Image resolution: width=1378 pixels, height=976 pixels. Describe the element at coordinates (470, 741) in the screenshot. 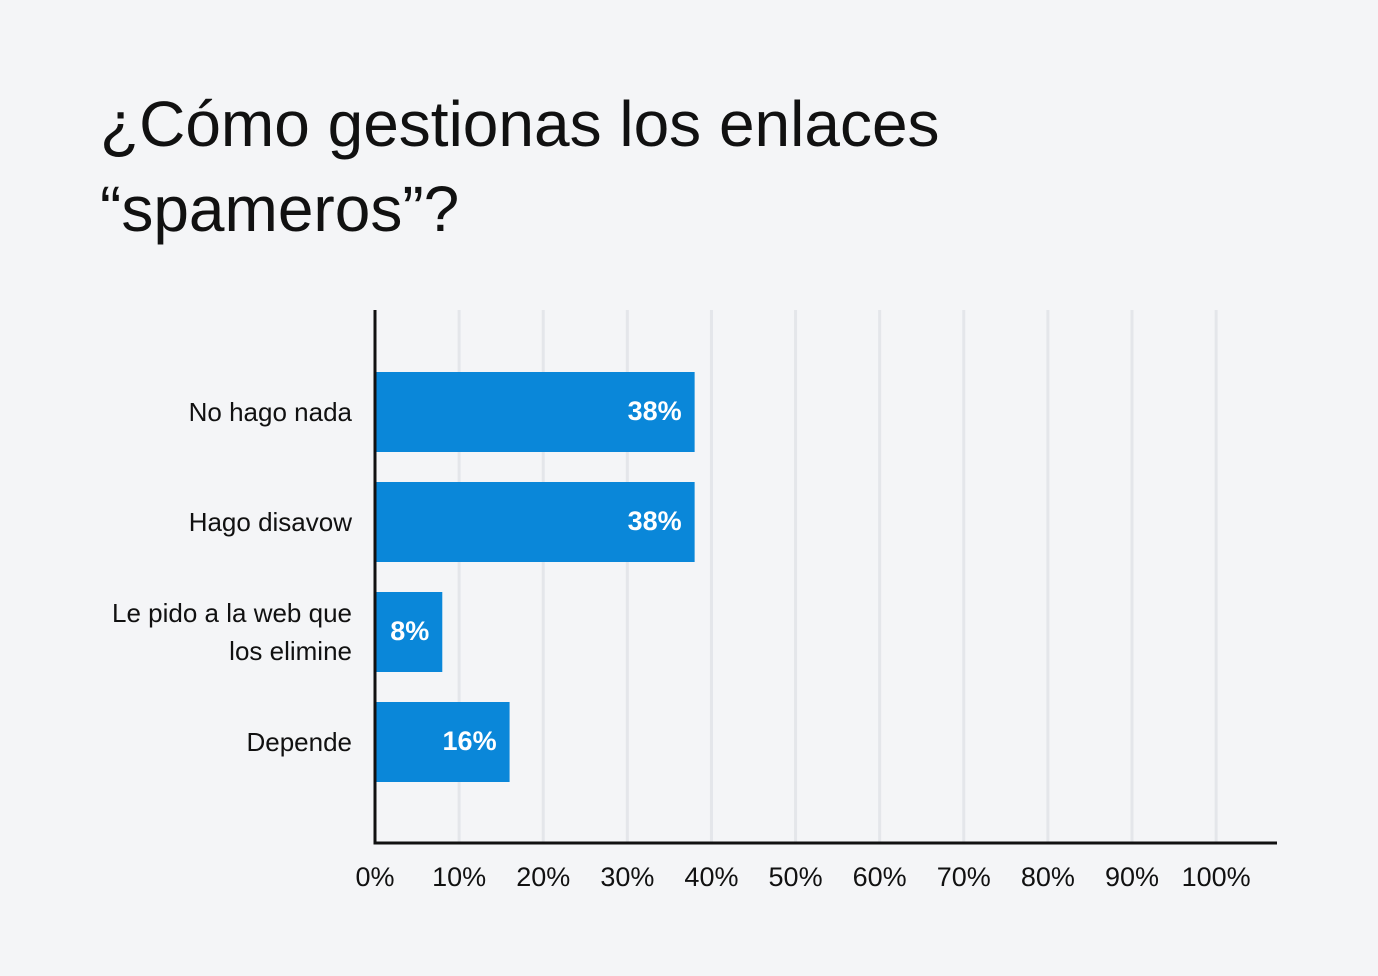

I see `value-label: 16%` at that location.